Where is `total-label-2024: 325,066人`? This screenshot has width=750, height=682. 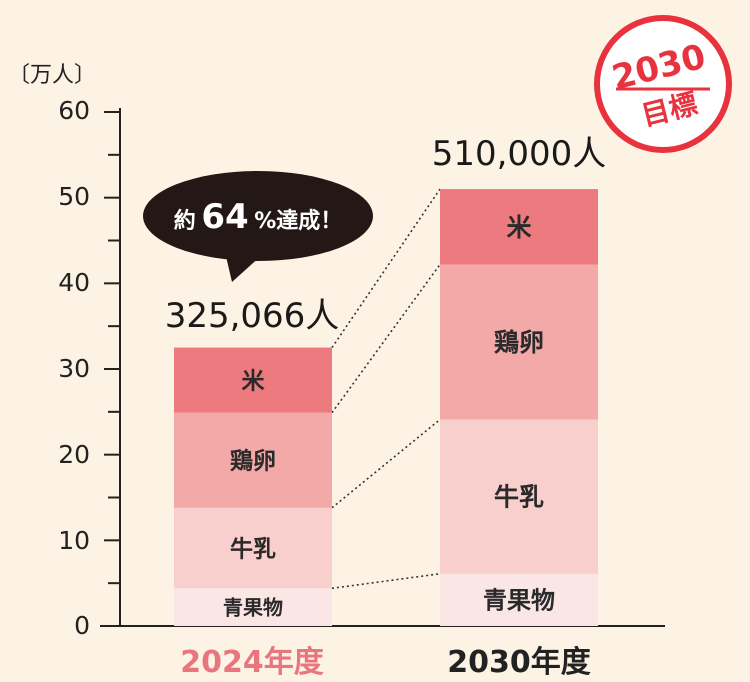
total-label-2024: 325,066人 is located at coordinates (252, 316).